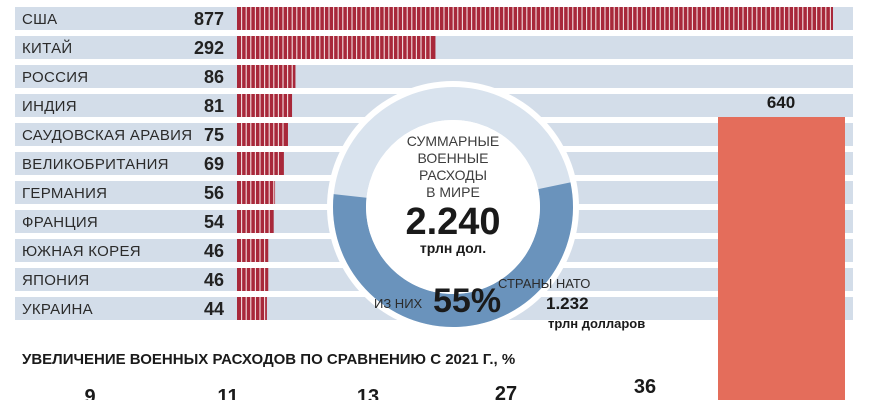  Describe the element at coordinates (64, 193) in the screenshot. I see `country-label: ГЕРМАНИЯ` at that location.